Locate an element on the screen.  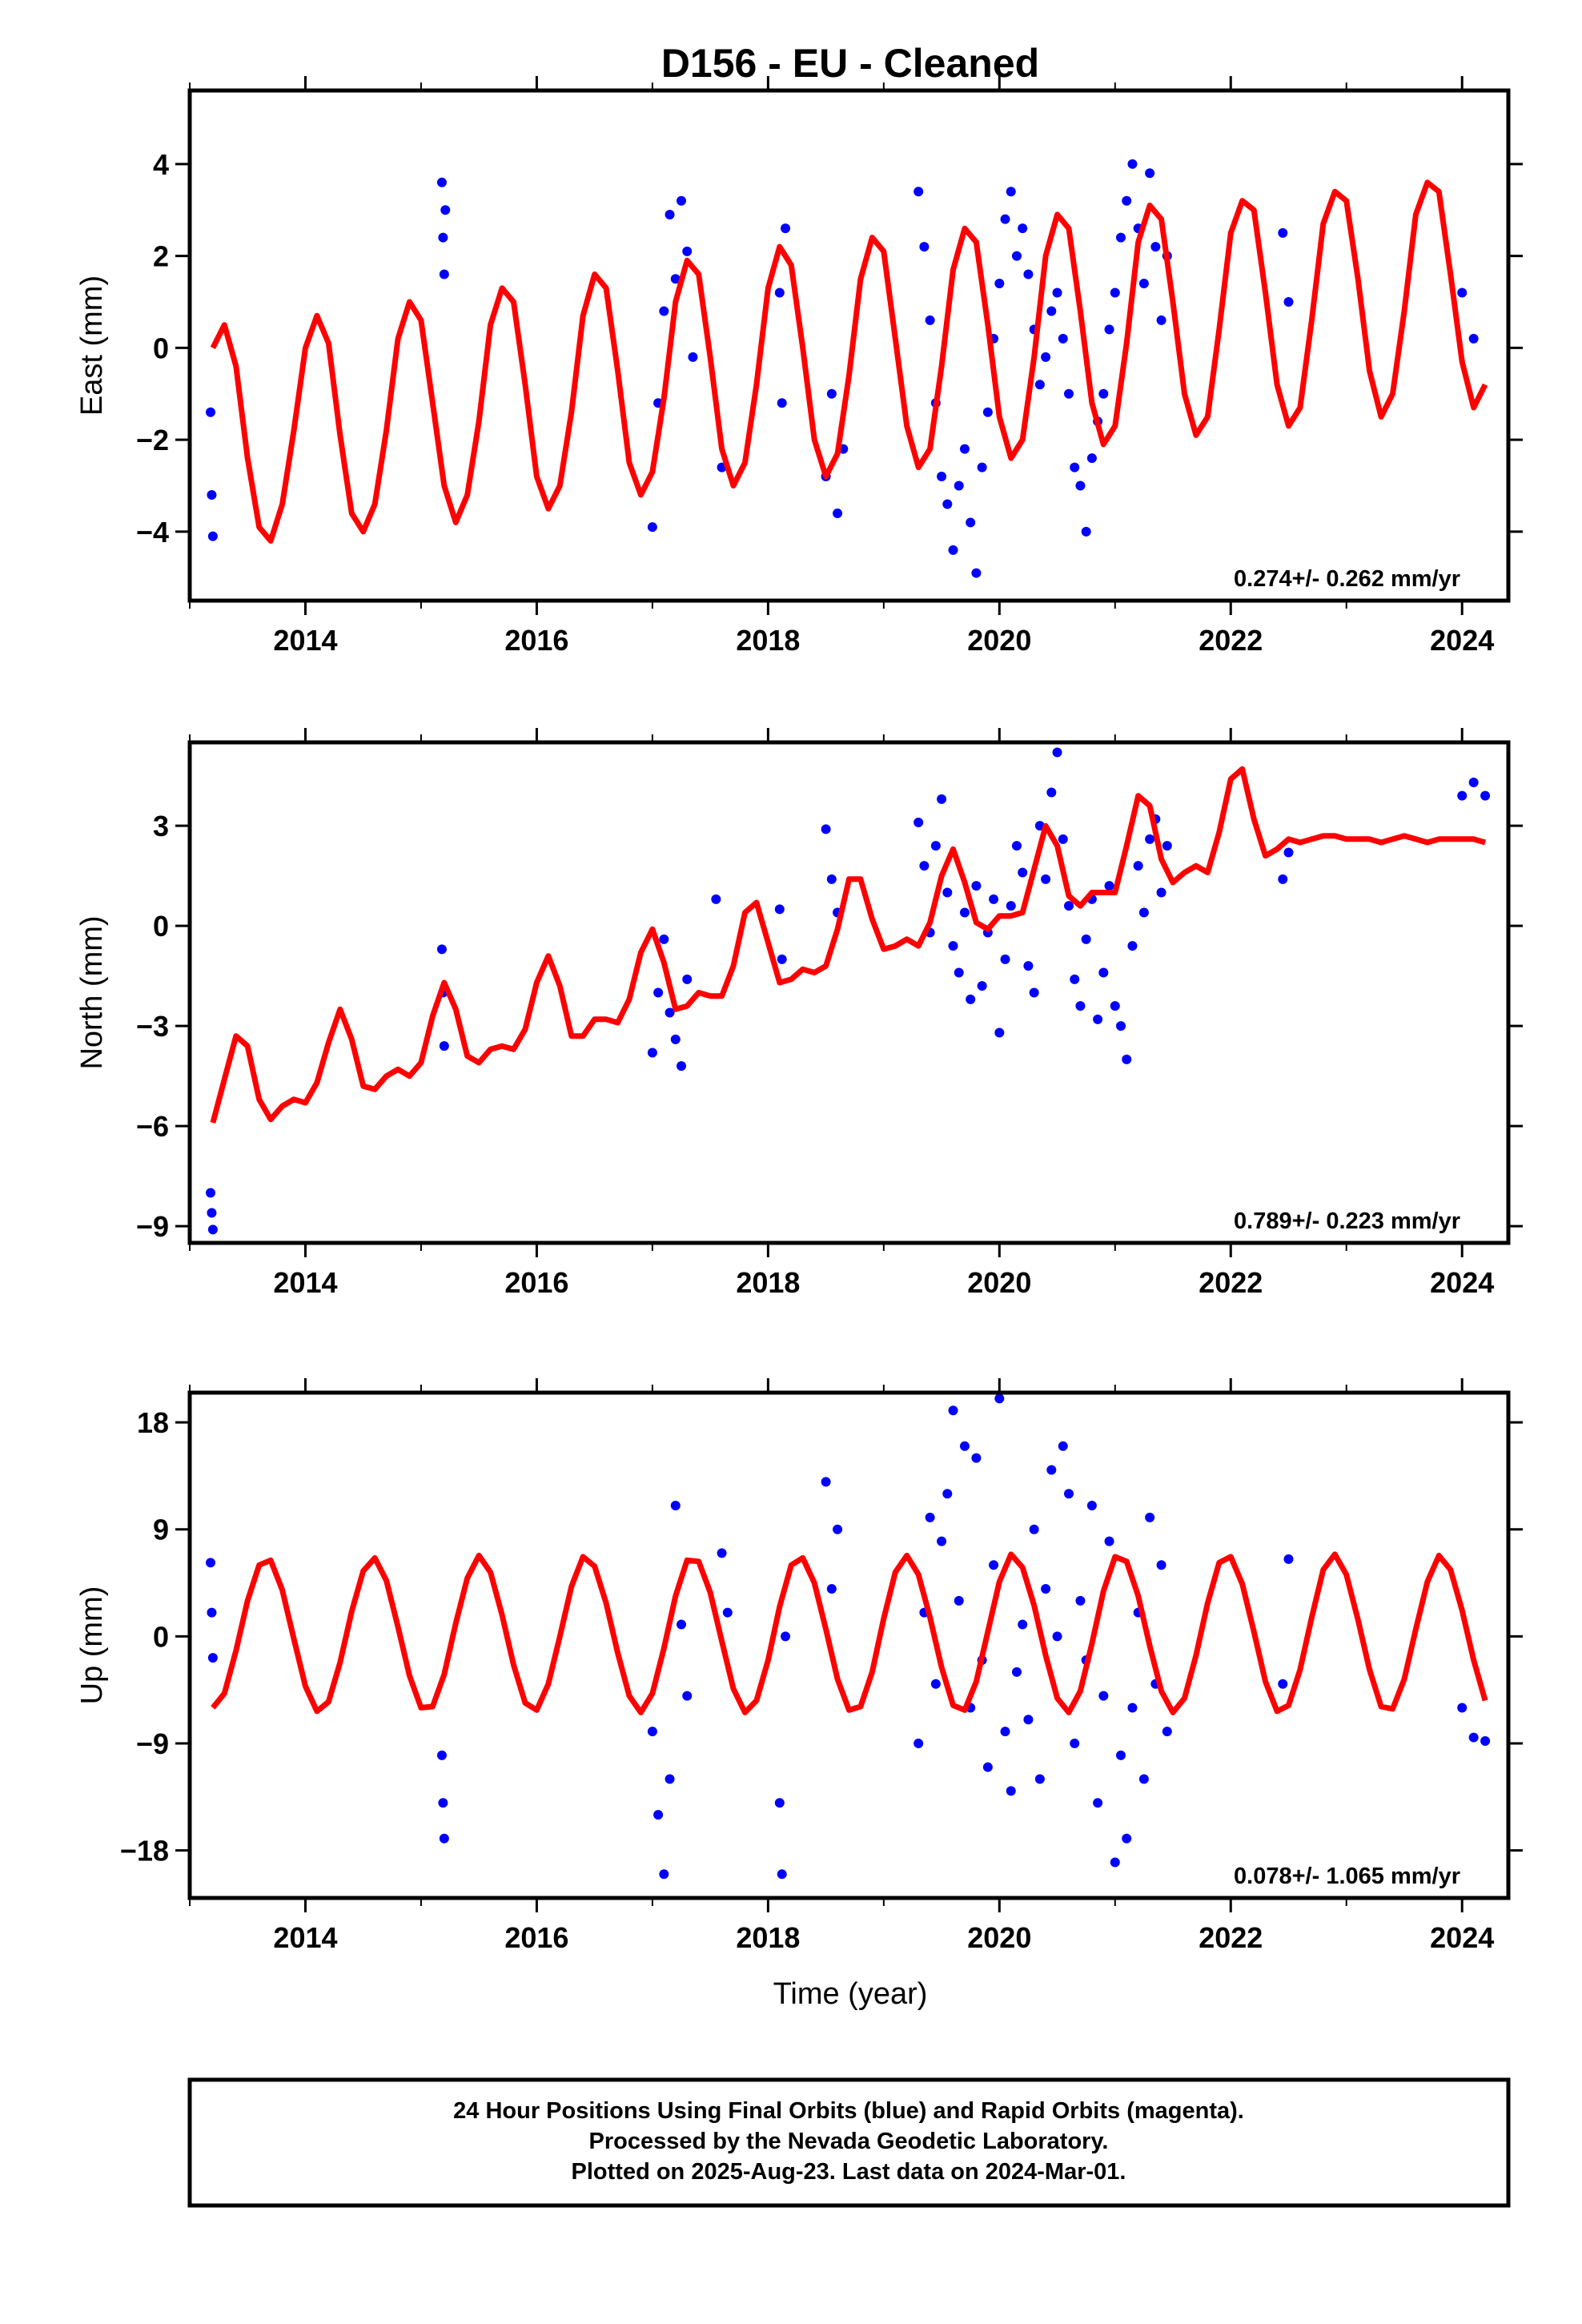
up-model-curve is located at coordinates (849, 1633).